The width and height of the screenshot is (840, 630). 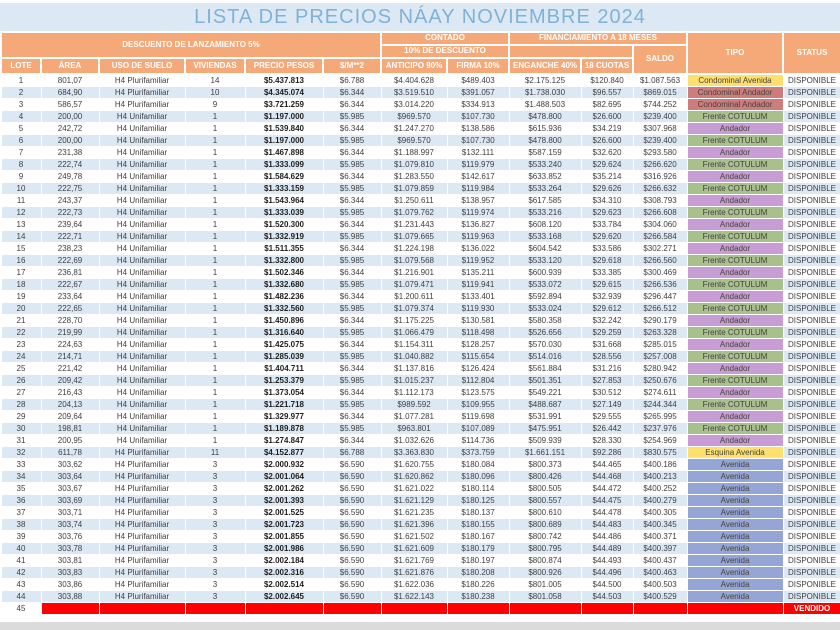 I want to click on cell-precio-pesos: $1.482.236, so click(x=284, y=296).